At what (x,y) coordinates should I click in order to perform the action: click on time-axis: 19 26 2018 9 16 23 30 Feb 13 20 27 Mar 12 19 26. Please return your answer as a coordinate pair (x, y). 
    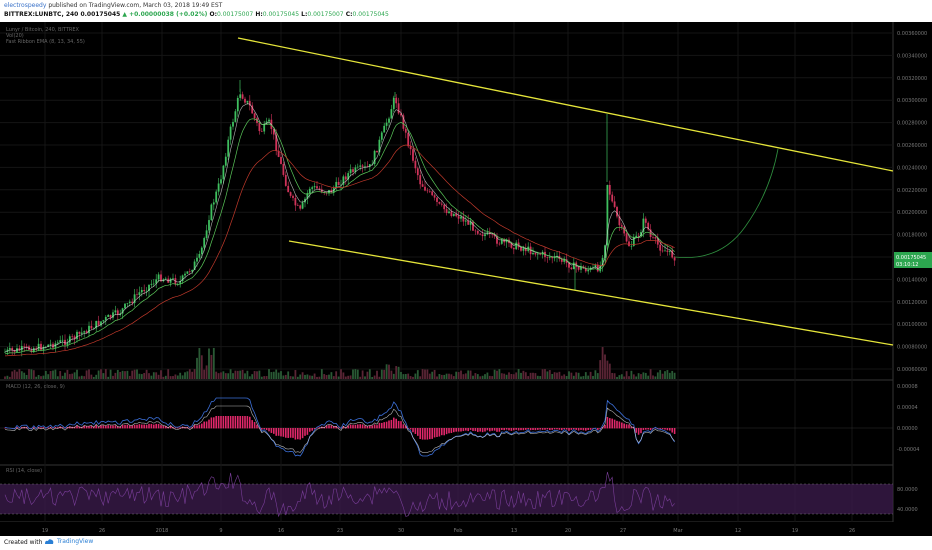
    Looking at the image, I should click on (466, 529).